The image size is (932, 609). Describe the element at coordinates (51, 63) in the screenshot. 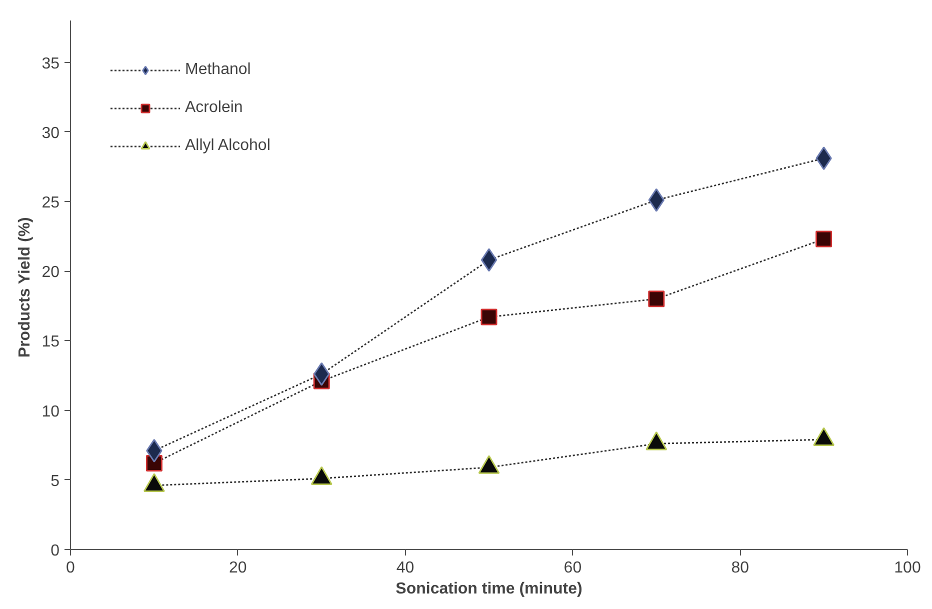

I see `y-tick-label: 35` at that location.